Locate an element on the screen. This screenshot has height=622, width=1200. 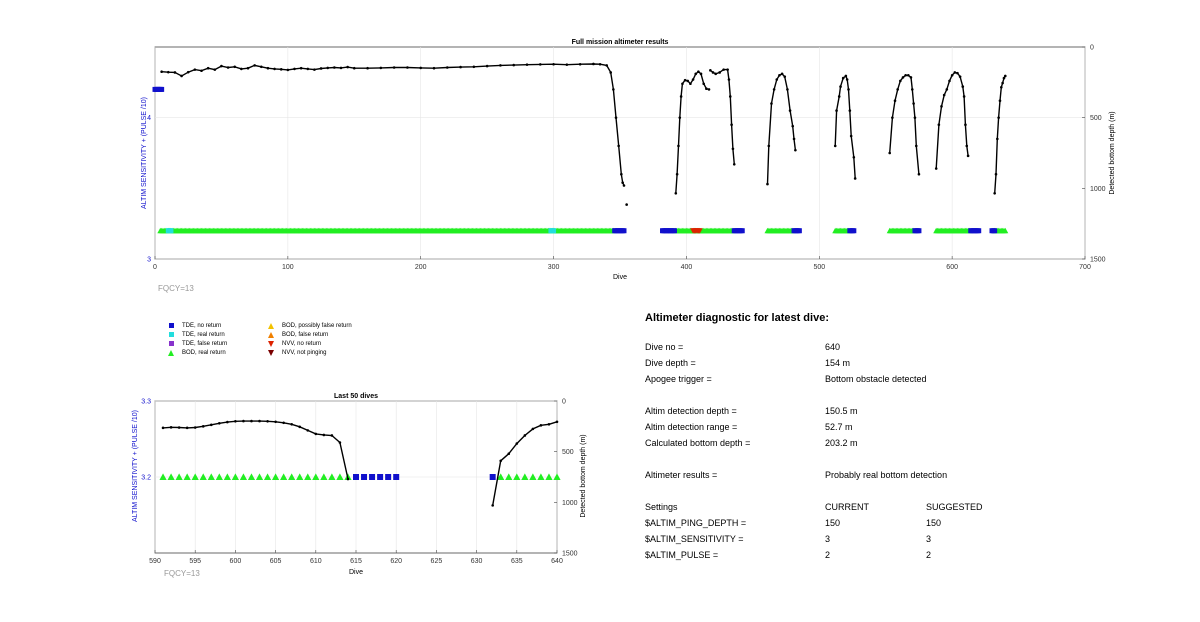
main-x-ticks: 0 100 200 300 400 500 600 700 is located at coordinates (622, 263).